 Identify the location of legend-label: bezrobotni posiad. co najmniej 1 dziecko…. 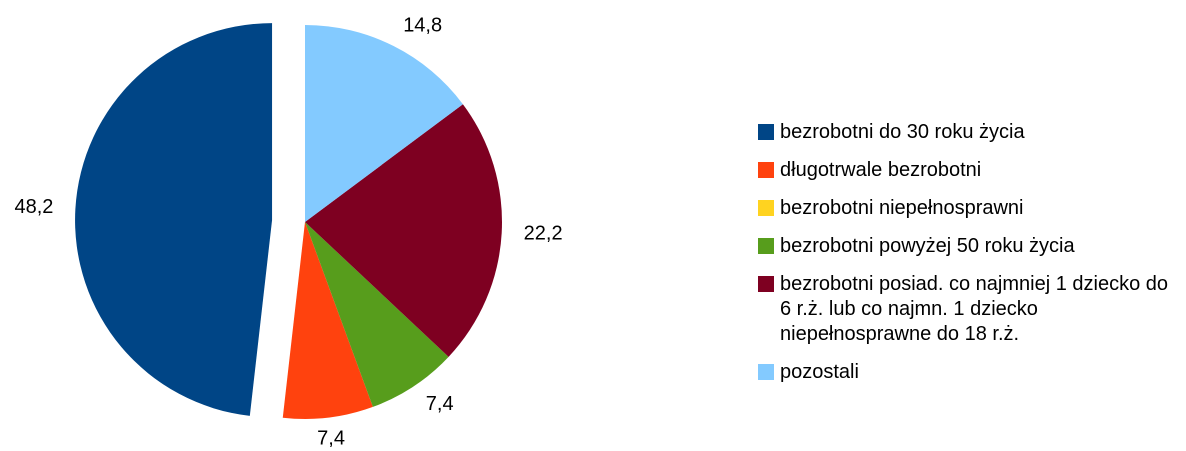
(974, 309).